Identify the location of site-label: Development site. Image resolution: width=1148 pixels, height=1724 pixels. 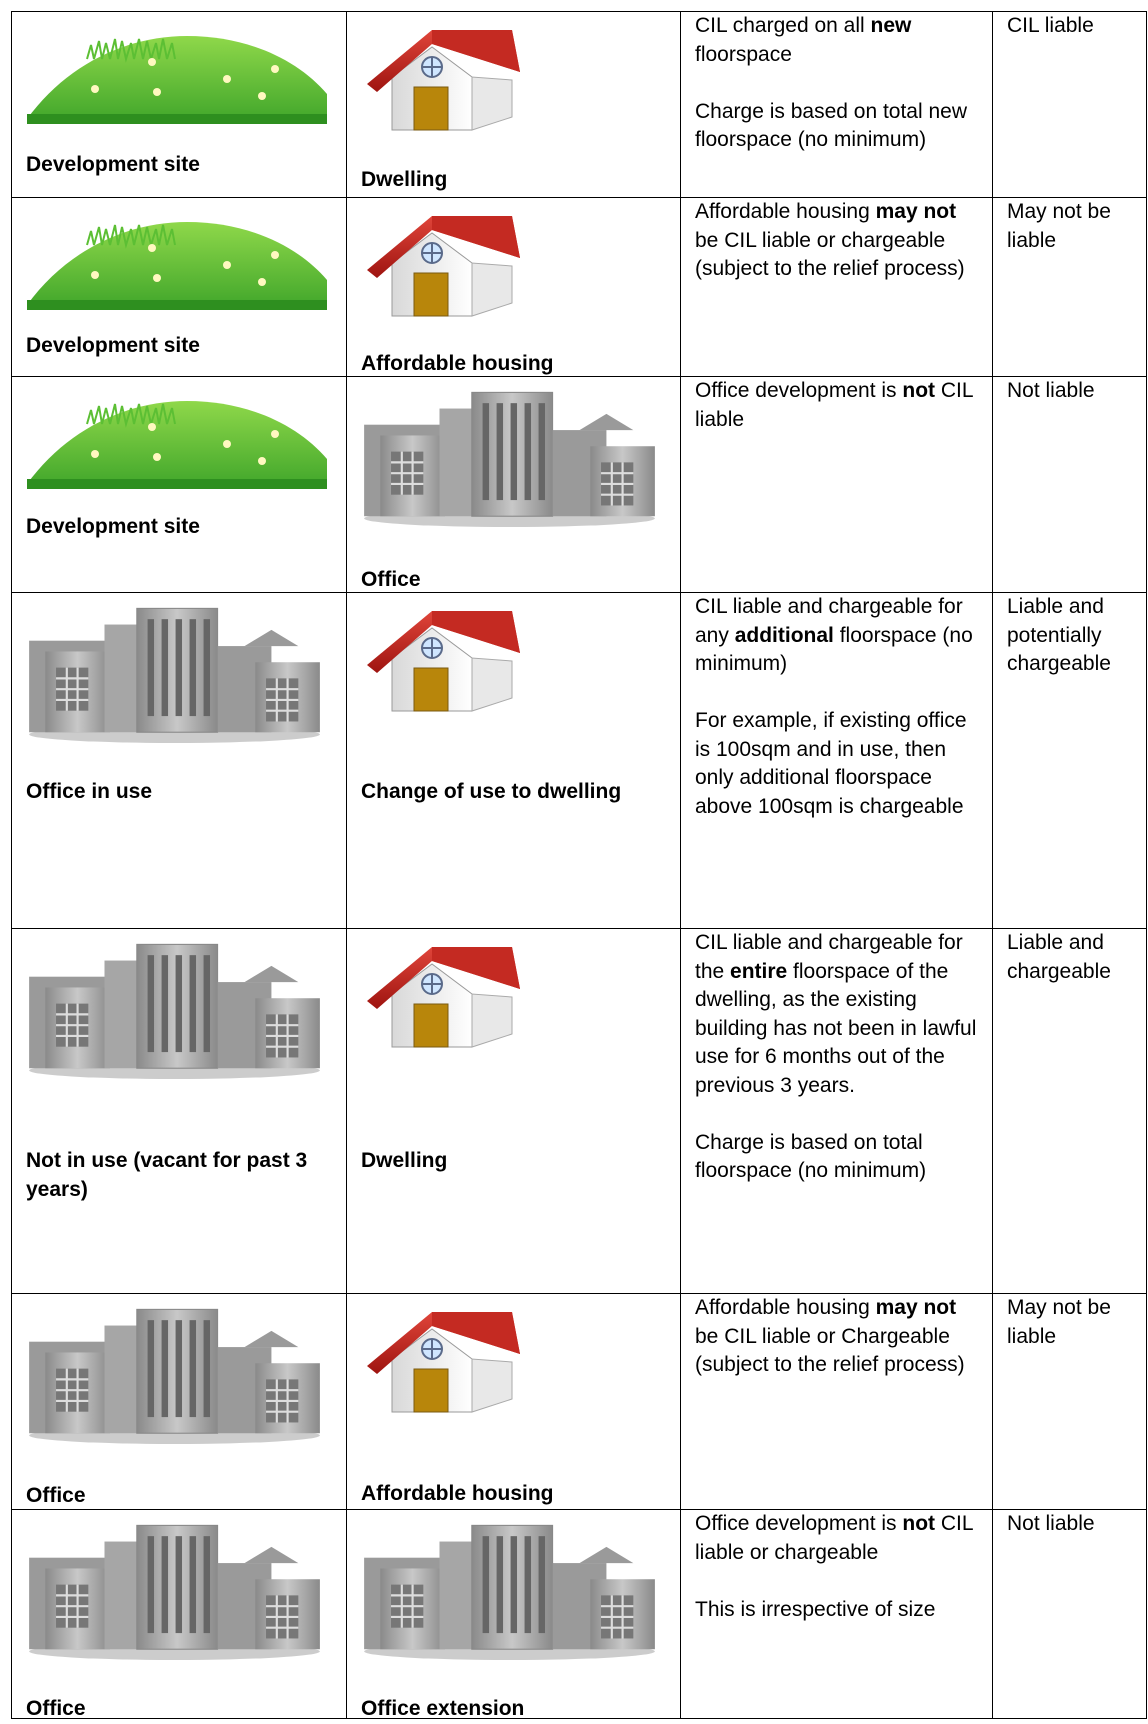
(113, 526).